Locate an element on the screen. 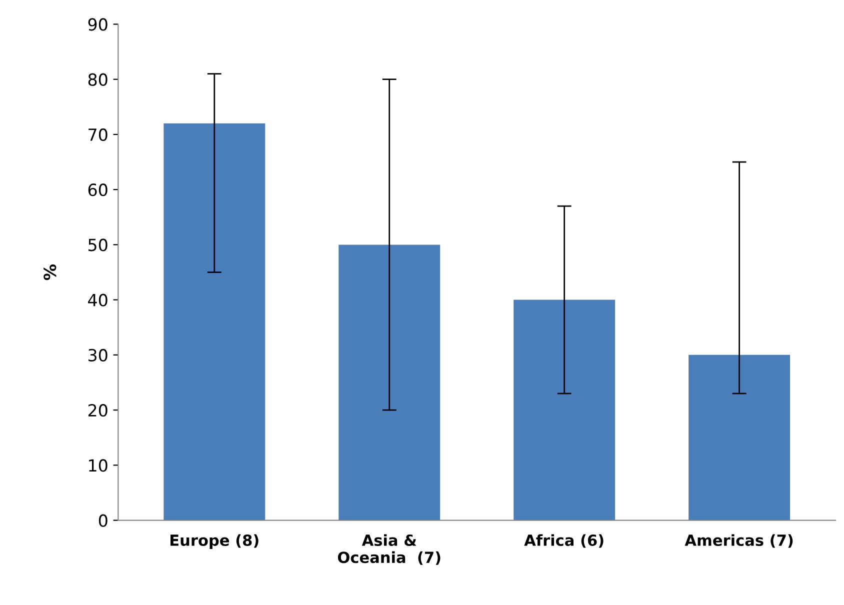 The width and height of the screenshot is (844, 605). x-tick-label: Europe (8) is located at coordinates (214, 541).